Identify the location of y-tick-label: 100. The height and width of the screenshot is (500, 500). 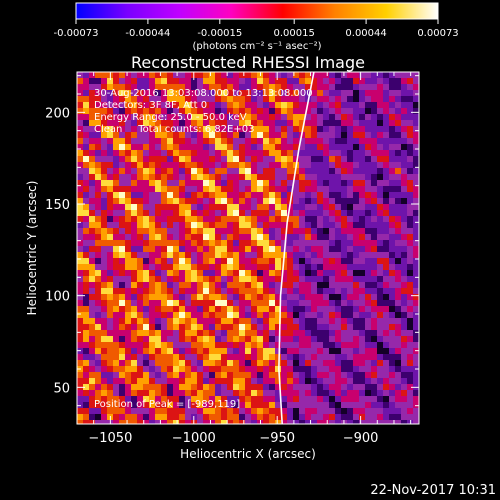
(57, 297).